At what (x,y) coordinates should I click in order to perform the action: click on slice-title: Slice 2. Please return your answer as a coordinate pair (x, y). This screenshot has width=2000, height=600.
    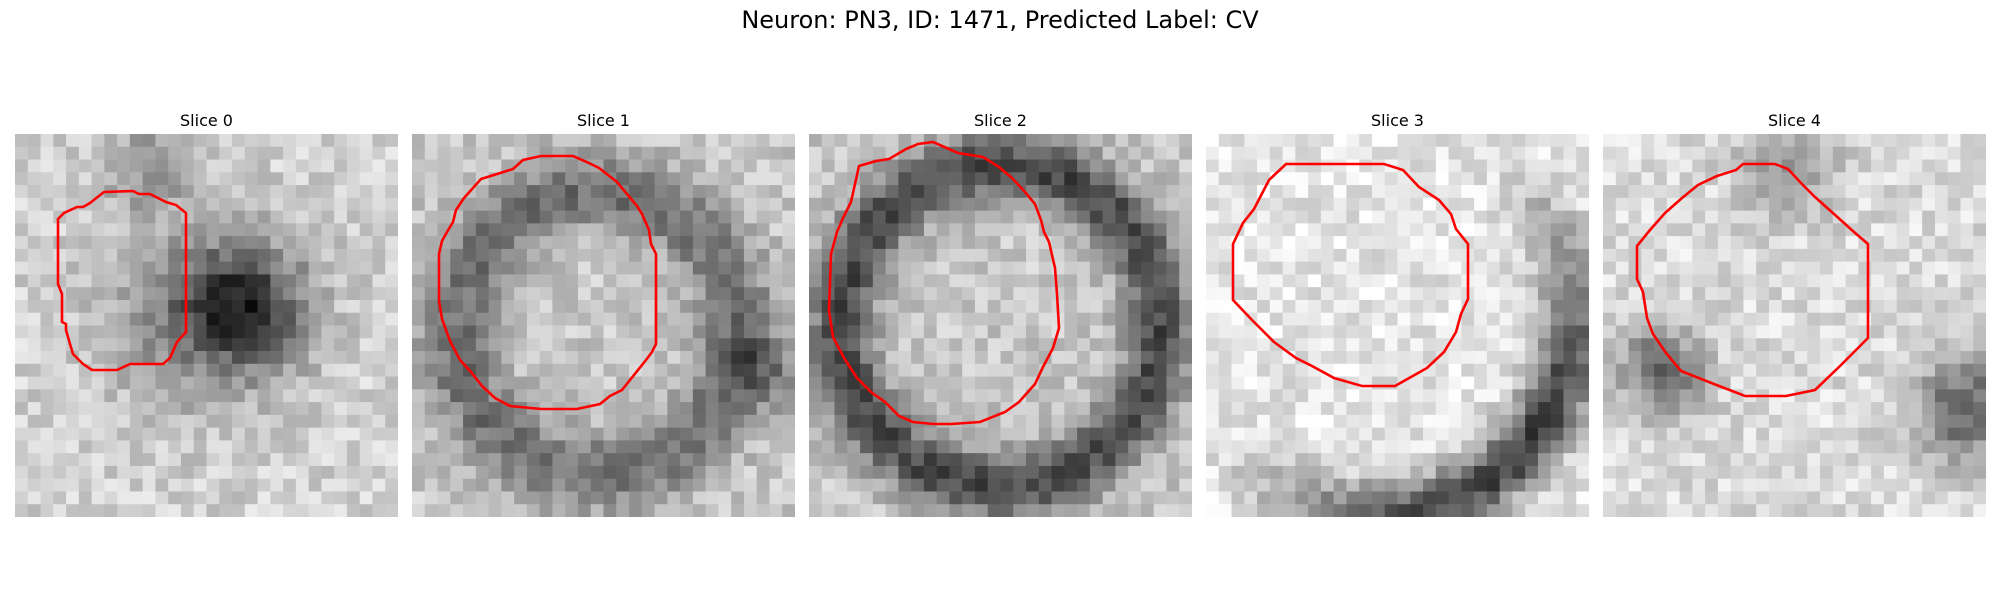
    Looking at the image, I should click on (1000, 120).